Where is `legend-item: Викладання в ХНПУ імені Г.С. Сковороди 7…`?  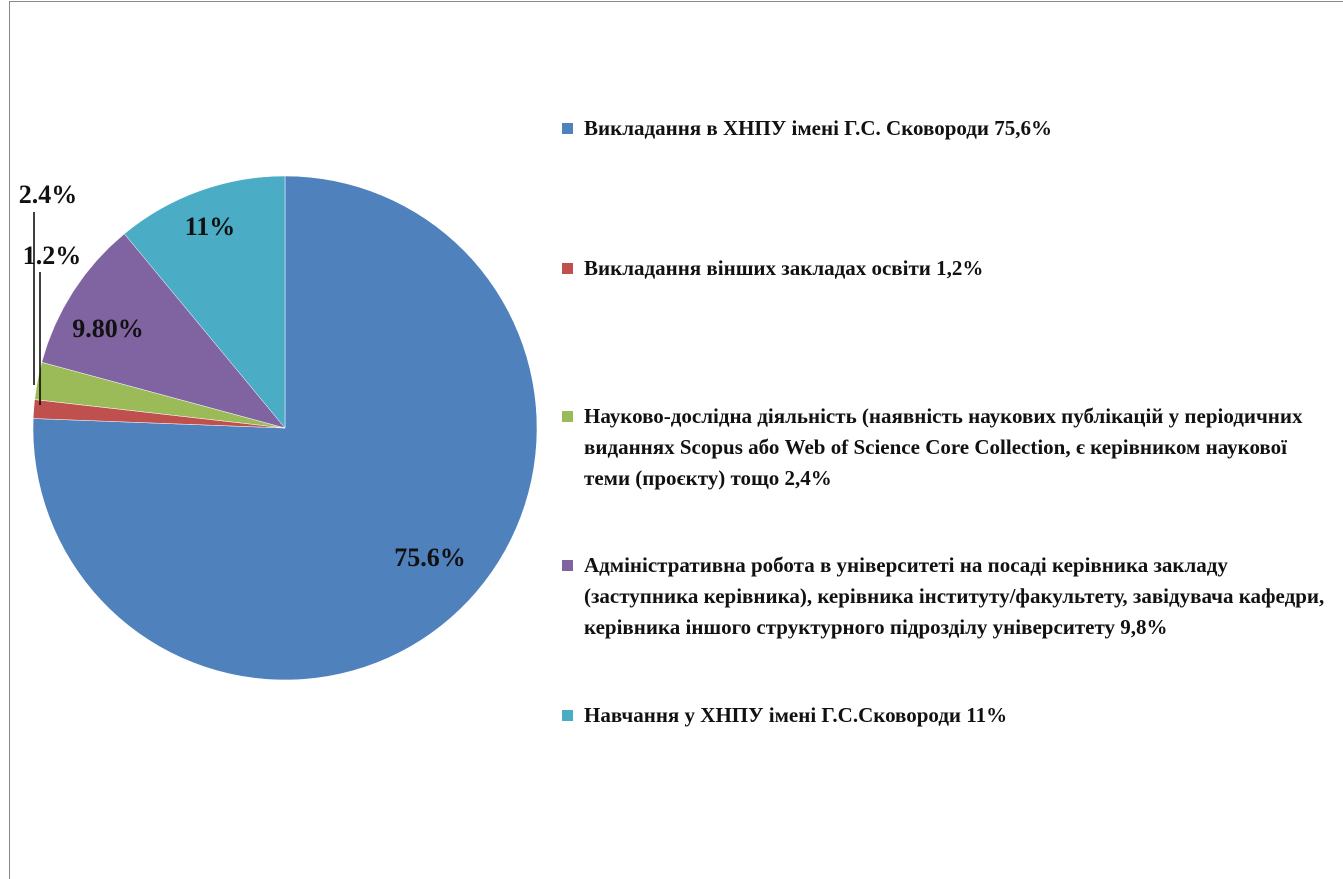 legend-item: Викладання в ХНПУ імені Г.С. Сковороди 7… is located at coordinates (950, 128).